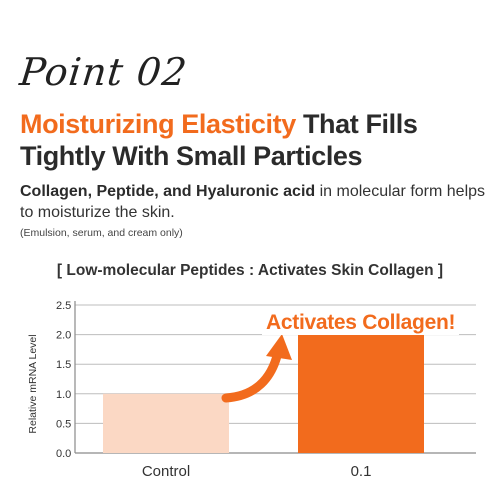 The width and height of the screenshot is (500, 500). I want to click on y-tick-label: 1.0, so click(63, 395).